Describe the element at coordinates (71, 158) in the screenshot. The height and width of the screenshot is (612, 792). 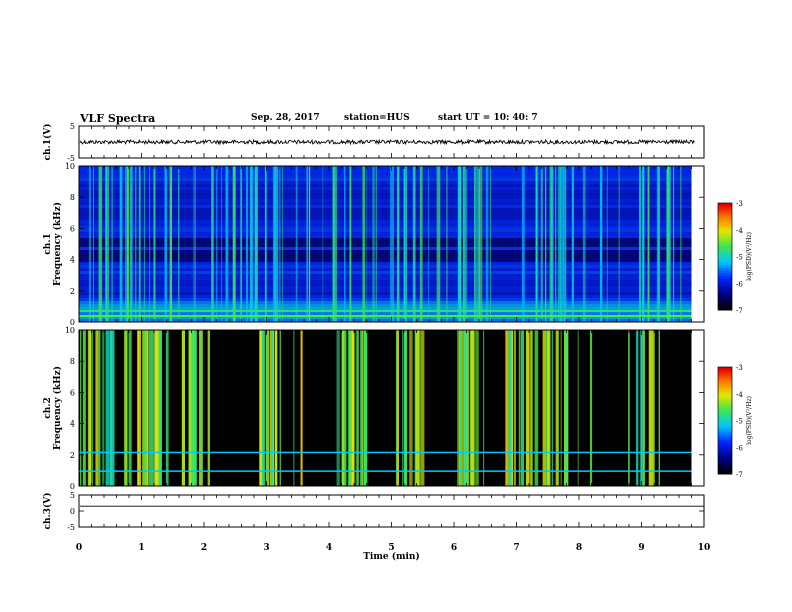
I see `y-tick-label: -5` at that location.